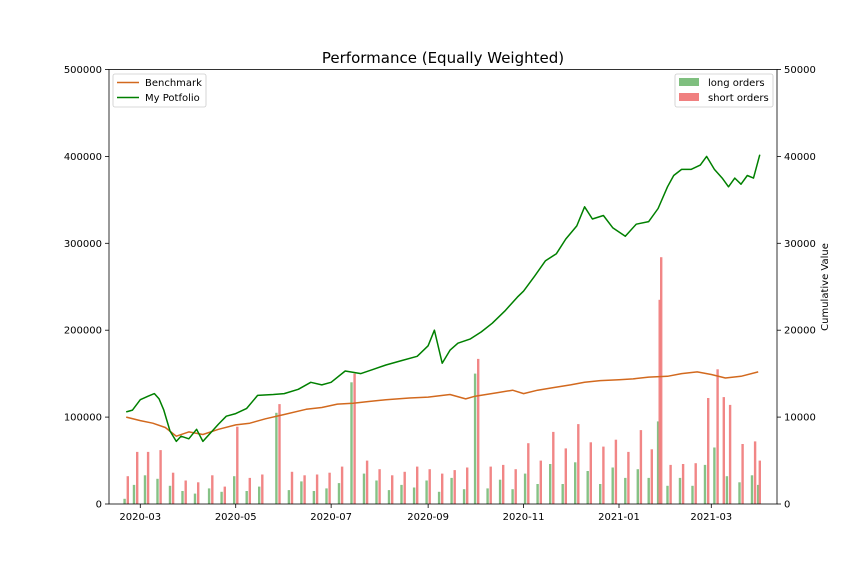 The image size is (864, 580). Describe the element at coordinates (428, 517) in the screenshot. I see `x-axis-tick-label: 2020-09` at that location.